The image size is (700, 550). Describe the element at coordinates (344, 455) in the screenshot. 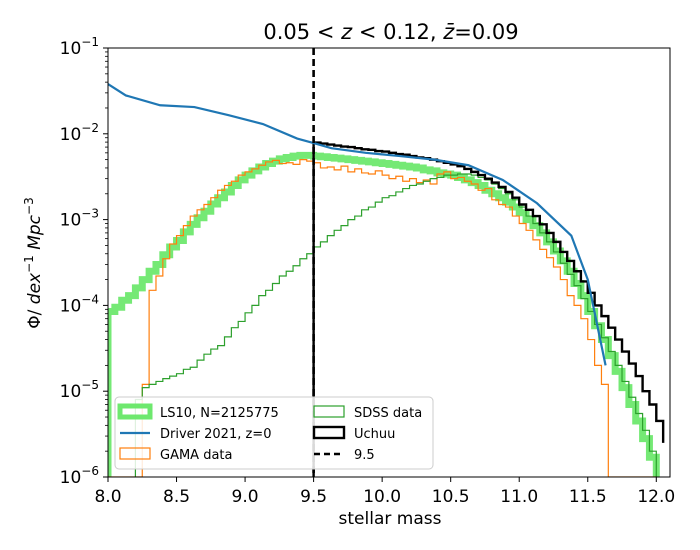

I see `legend-item-cut: 9.5` at that location.